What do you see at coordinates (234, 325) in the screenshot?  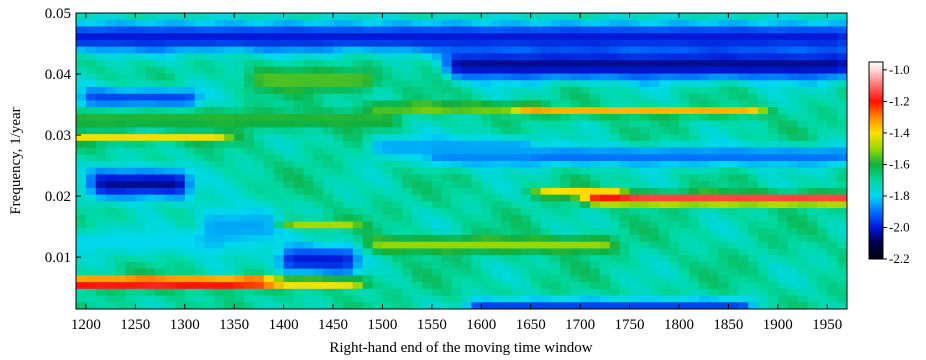 I see `x-tick-label: 1350` at bounding box center [234, 325].